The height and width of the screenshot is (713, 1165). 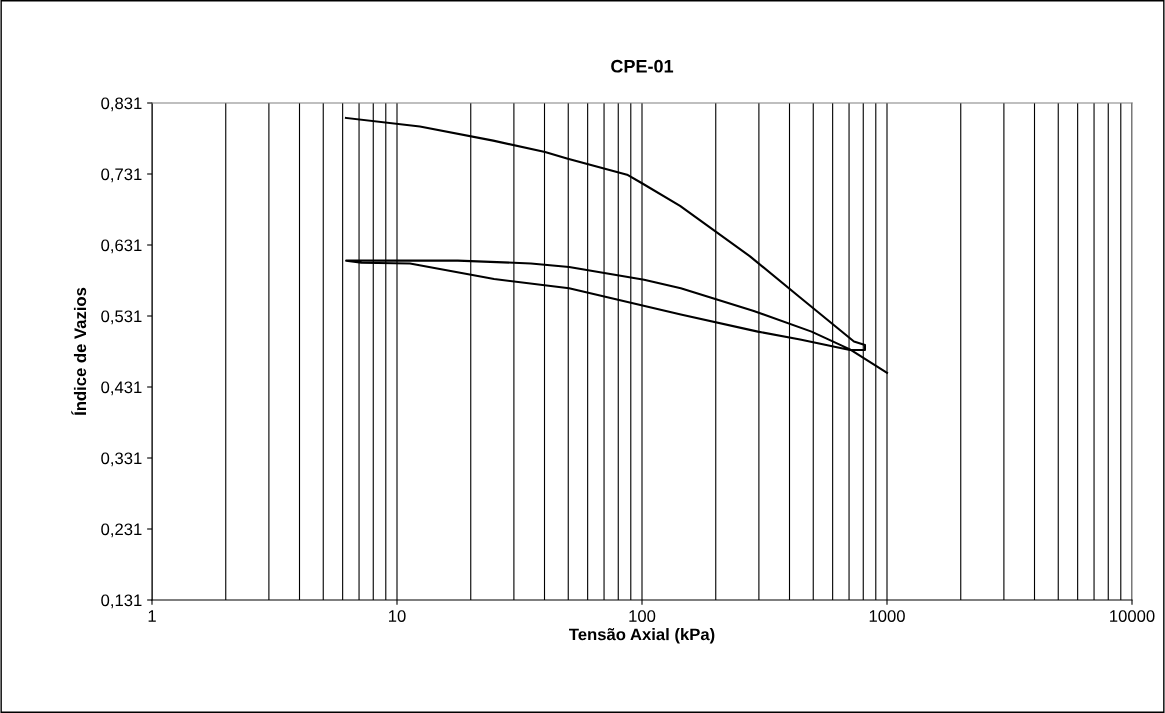 What do you see at coordinates (121, 246) in the screenshot?
I see `y-tick-label: 0,631` at bounding box center [121, 246].